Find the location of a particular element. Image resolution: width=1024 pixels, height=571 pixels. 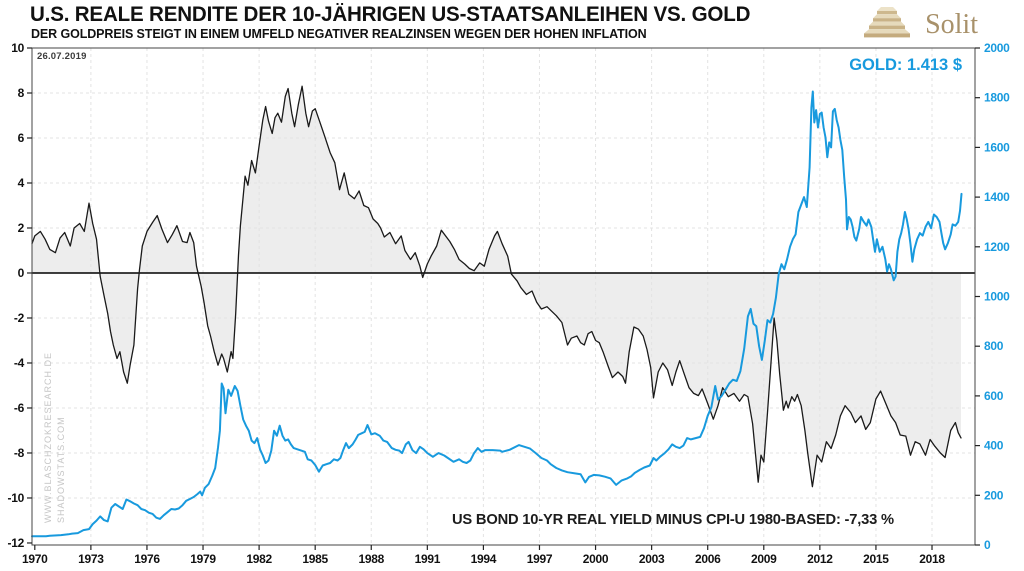

y-axis-label-left: -12 is located at coordinates (16, 543).